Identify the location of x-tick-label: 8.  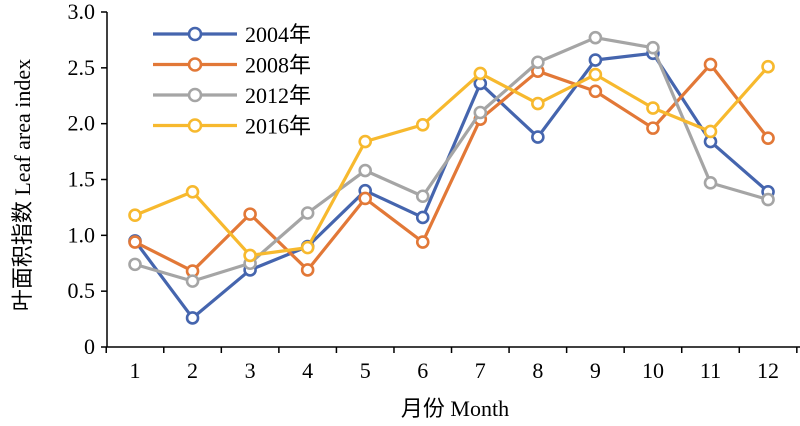
(537, 370).